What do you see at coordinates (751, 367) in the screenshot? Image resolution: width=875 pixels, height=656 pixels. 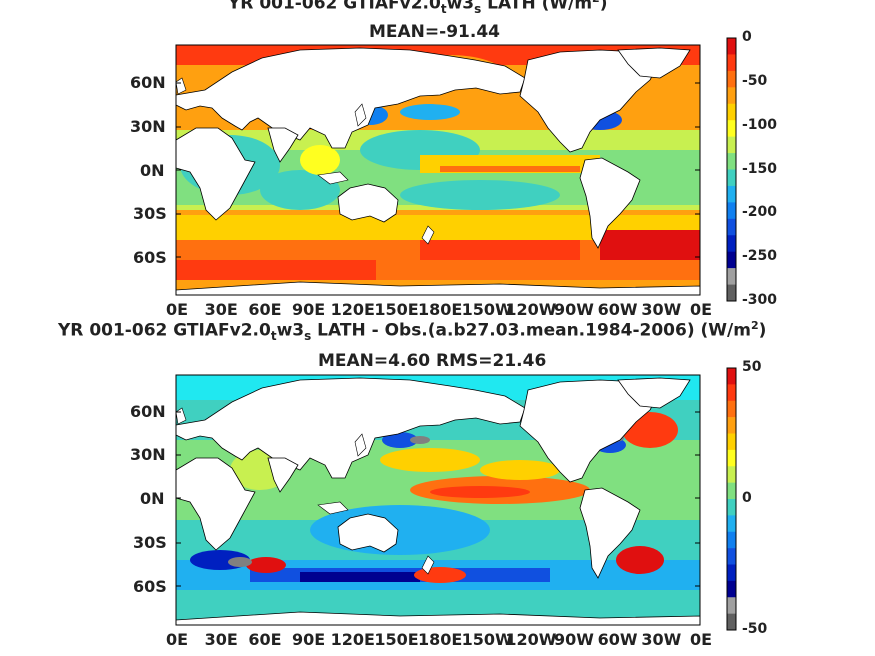 I see `colorbar-label: 50` at bounding box center [751, 367].